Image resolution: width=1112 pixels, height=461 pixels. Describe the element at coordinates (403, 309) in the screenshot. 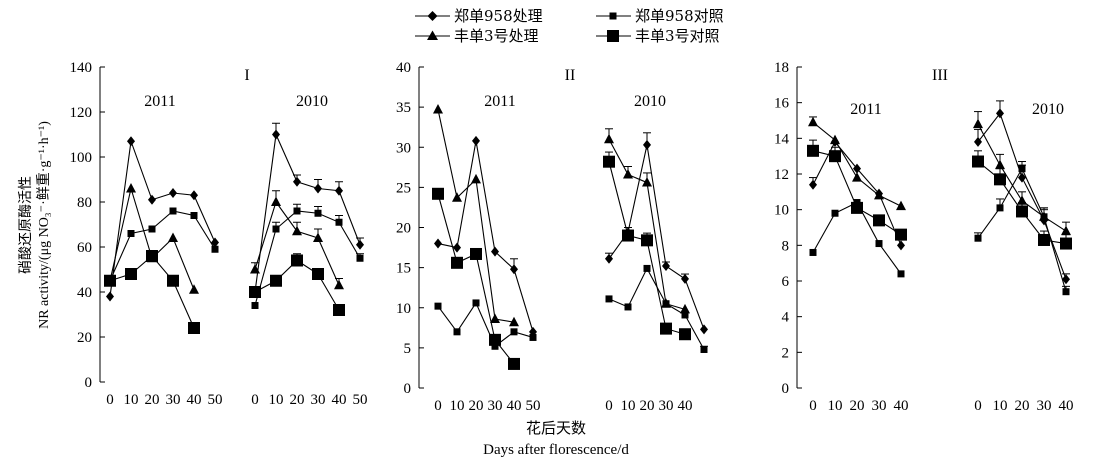

I see `y-tick-label: 10` at that location.